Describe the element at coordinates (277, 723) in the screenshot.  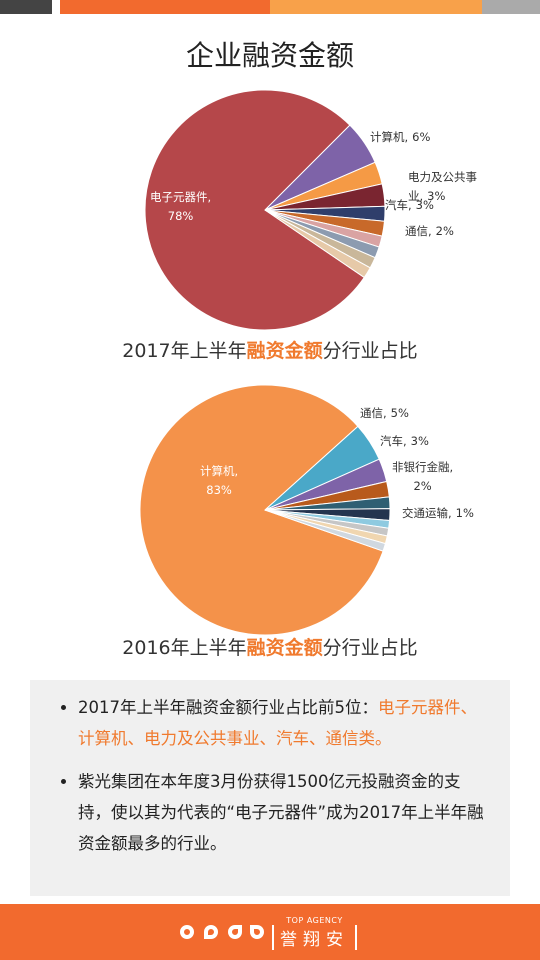
I see `bullet-highlight: 电子元器件、计算机、电力及公共事业、汽车、通信类。` at that location.